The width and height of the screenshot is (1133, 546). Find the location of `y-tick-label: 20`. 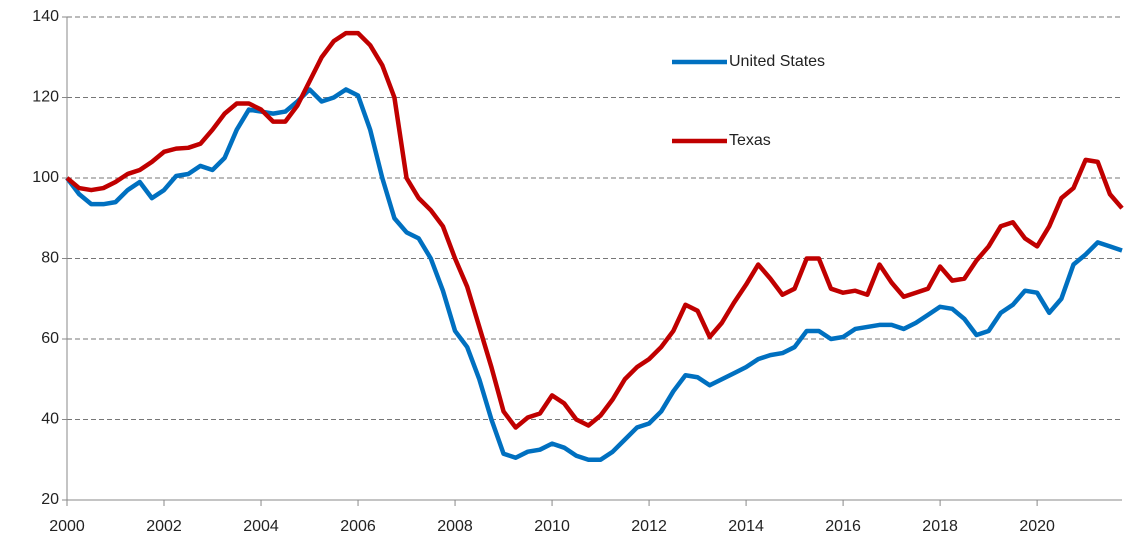

y-tick-label: 20 is located at coordinates (50, 499).